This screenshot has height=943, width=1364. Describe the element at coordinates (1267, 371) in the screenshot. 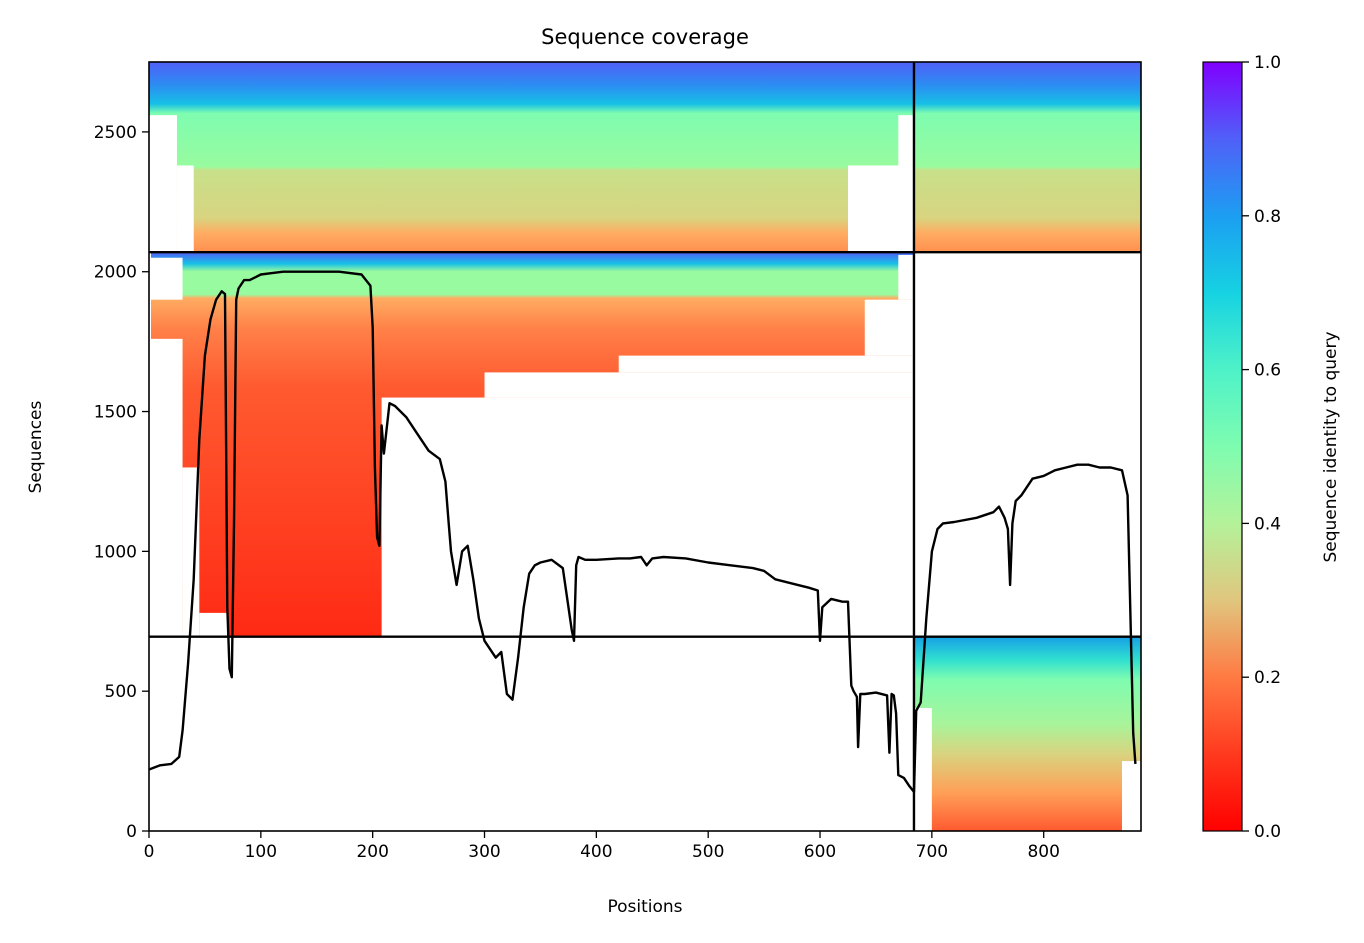

I see `colorbar-tick-label: 0.6` at that location.